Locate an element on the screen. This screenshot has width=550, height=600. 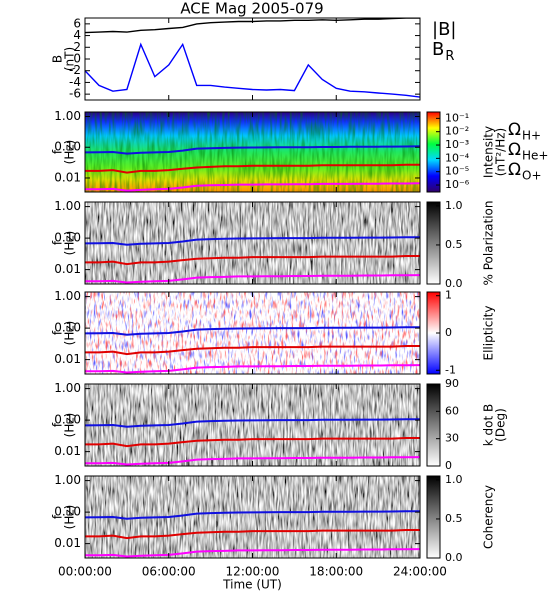
x-tick-label: 24:00:00 is located at coordinates (420, 572).